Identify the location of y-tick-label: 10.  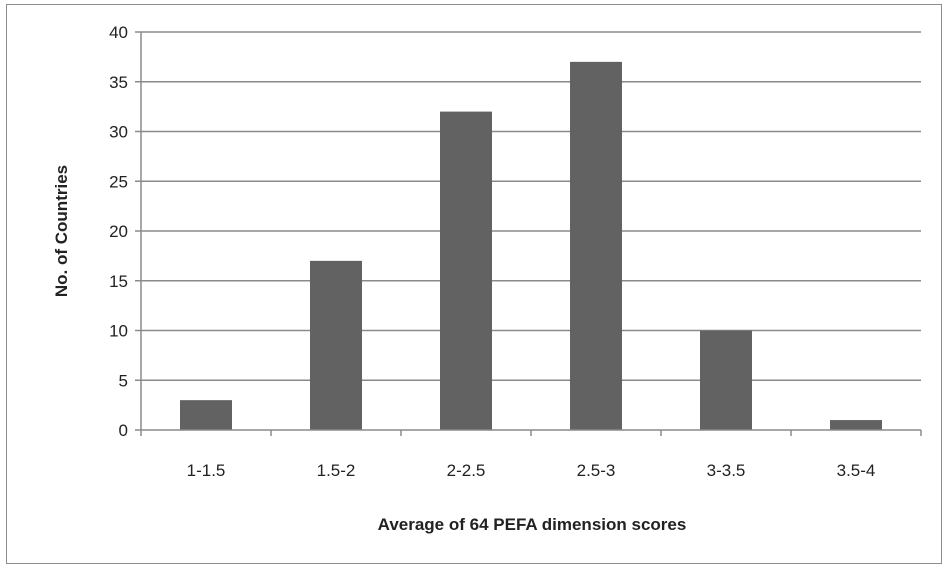
(118, 331).